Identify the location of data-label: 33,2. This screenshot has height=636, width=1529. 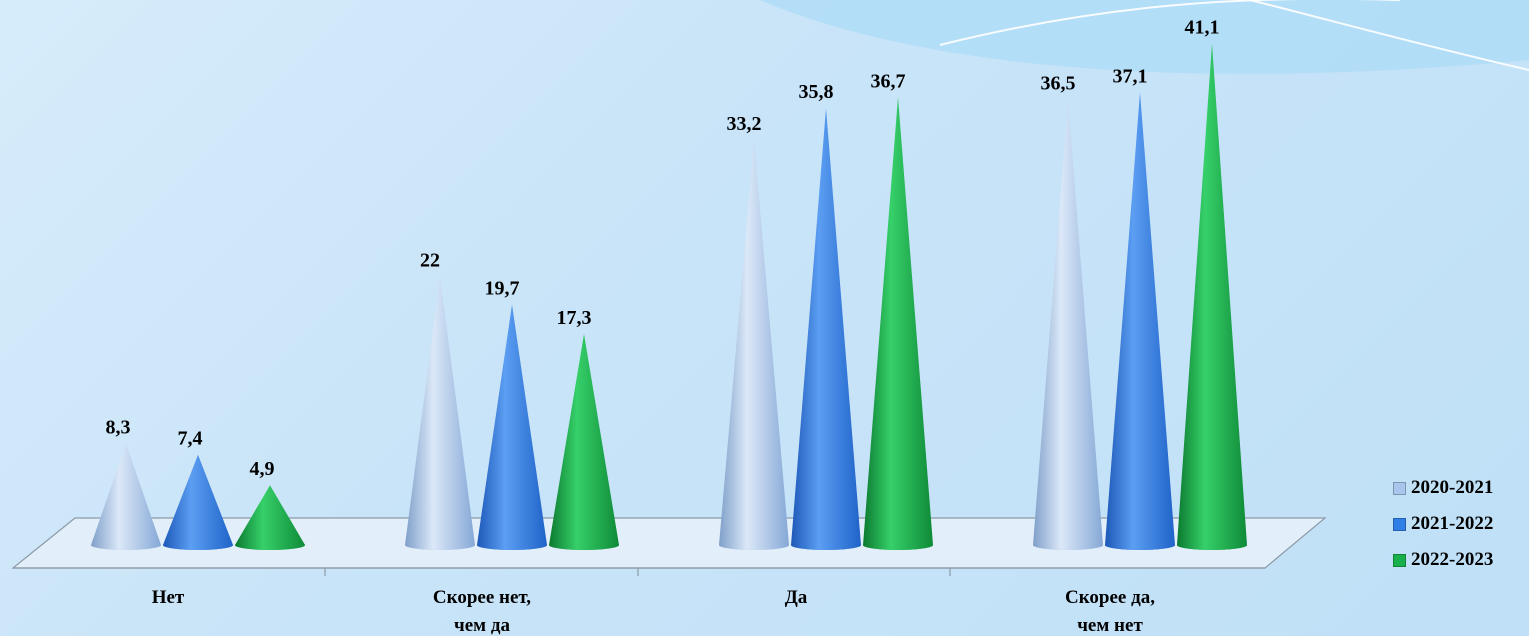
(744, 124).